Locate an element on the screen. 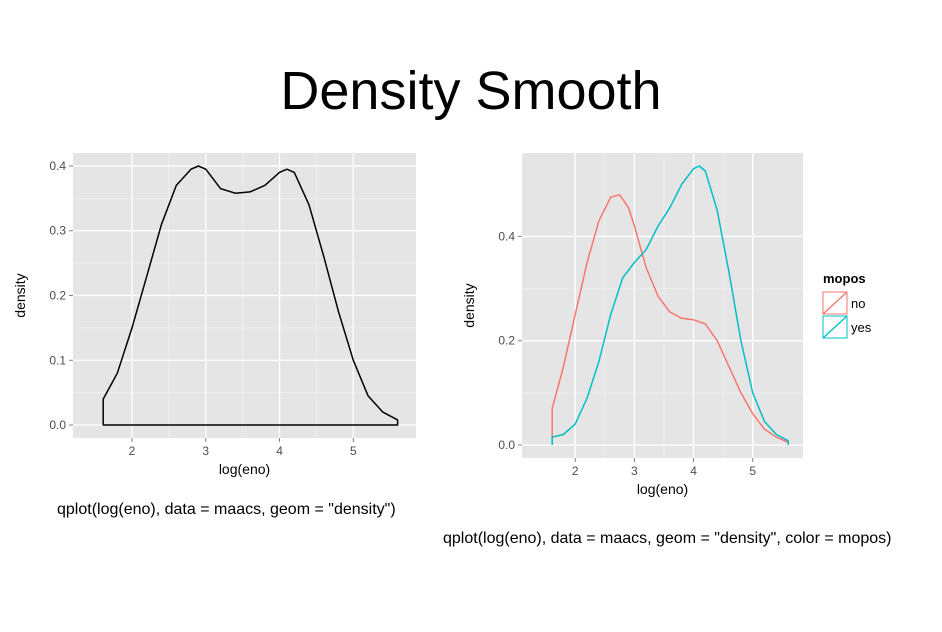 This screenshot has height=632, width=942. plot-panel is located at coordinates (662, 305).